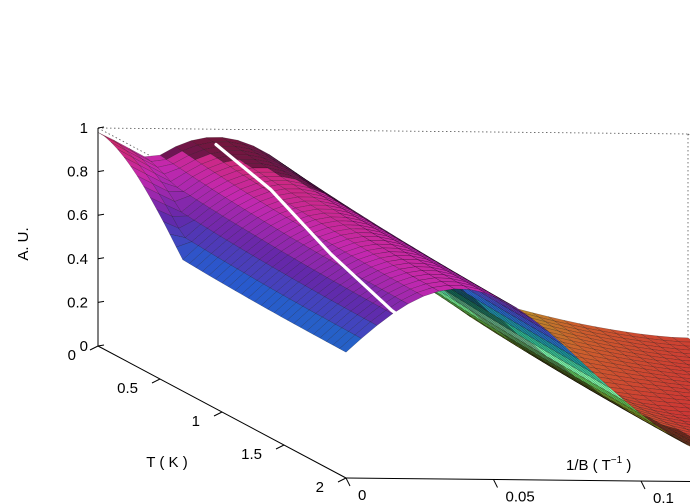 This screenshot has height=504, width=690. What do you see at coordinates (588, 465) in the screenshot?
I see `y-axis-title-prefix: 1/B ( T` at bounding box center [588, 465].